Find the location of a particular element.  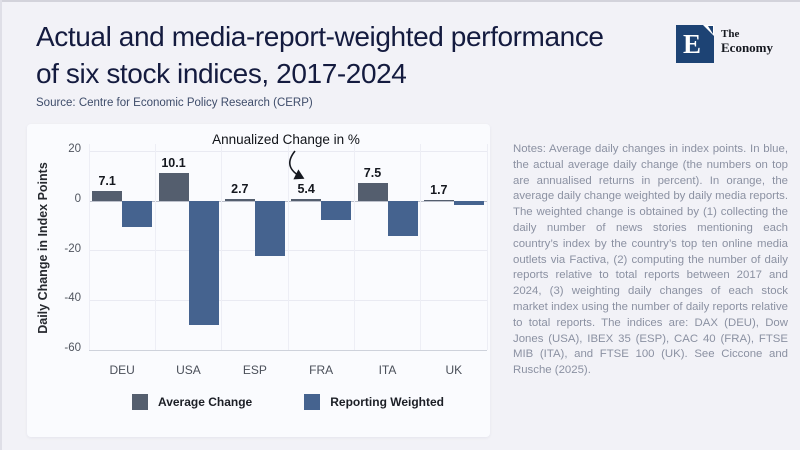

logo-mark: E is located at coordinates (695, 44).